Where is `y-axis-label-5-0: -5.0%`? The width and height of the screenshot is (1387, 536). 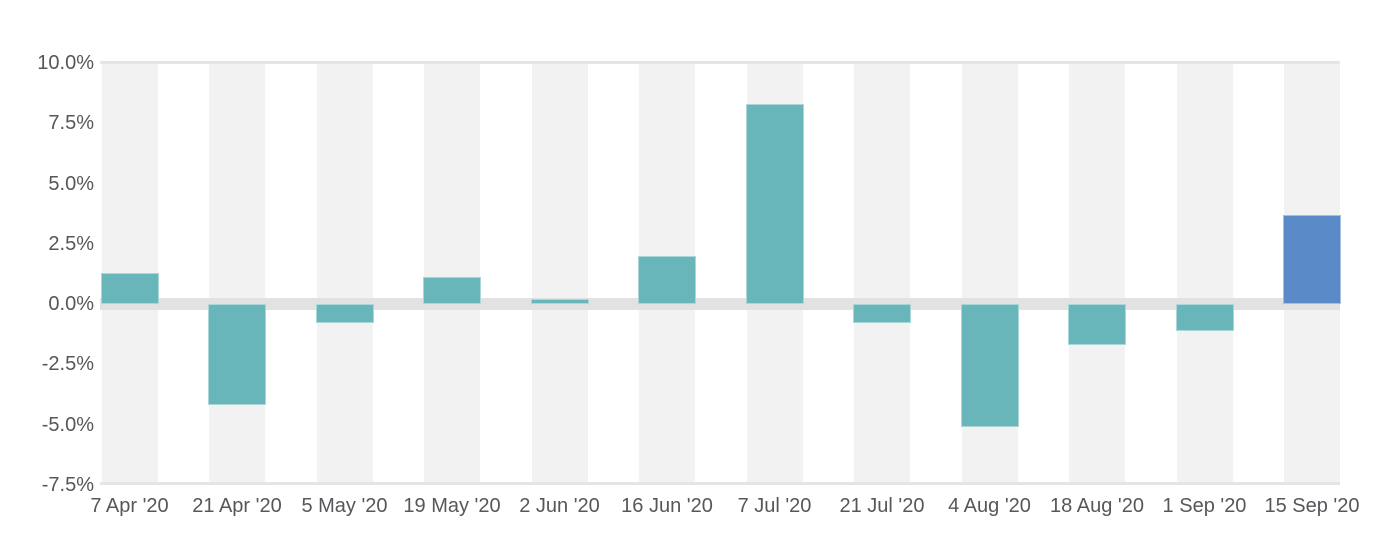
y-axis-label-5-0: -5.0% is located at coordinates (67, 424).